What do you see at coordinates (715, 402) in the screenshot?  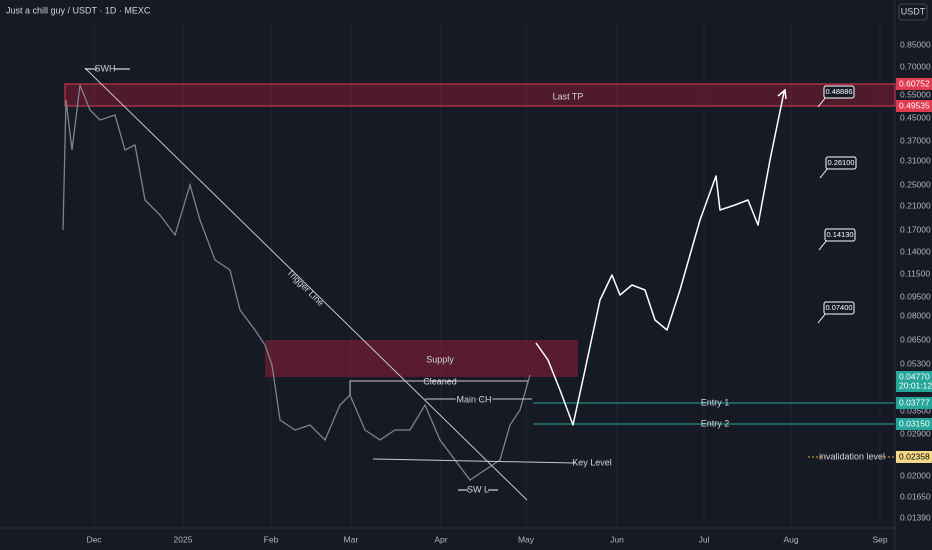 I see `entry-1-label: Entry 1` at bounding box center [715, 402].